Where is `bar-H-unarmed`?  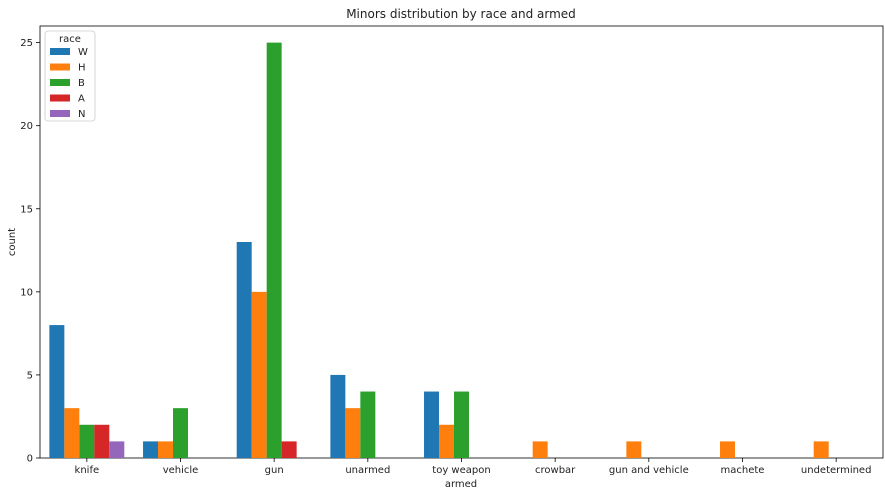
bar-H-unarmed is located at coordinates (353, 433).